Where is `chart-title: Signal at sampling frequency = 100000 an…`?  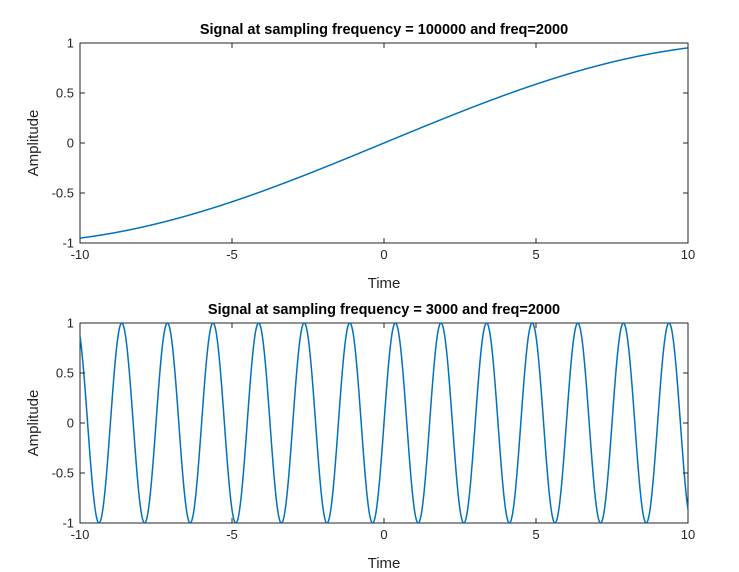 chart-title: Signal at sampling frequency = 100000 an… is located at coordinates (384, 30).